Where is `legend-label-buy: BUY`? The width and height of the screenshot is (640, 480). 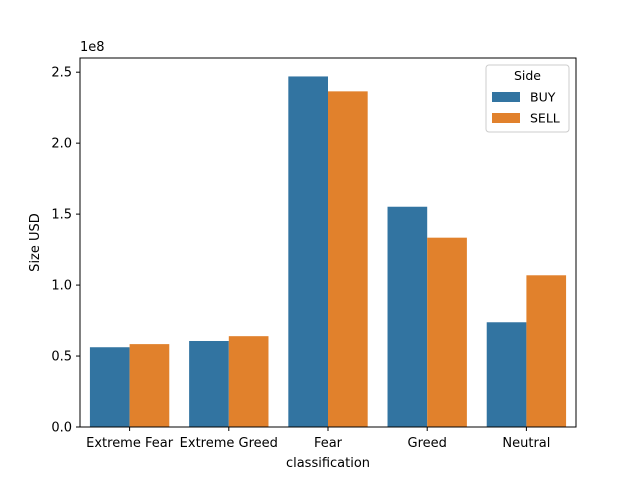 legend-label-buy: BUY is located at coordinates (543, 97).